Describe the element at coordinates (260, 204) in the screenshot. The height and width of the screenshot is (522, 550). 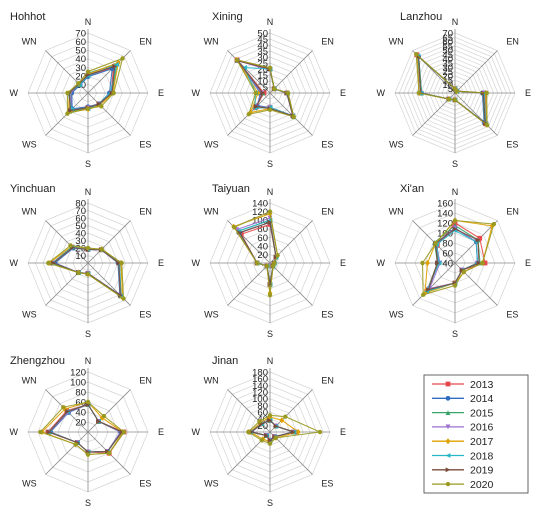
I see `radial-tick-label: 140` at that location.